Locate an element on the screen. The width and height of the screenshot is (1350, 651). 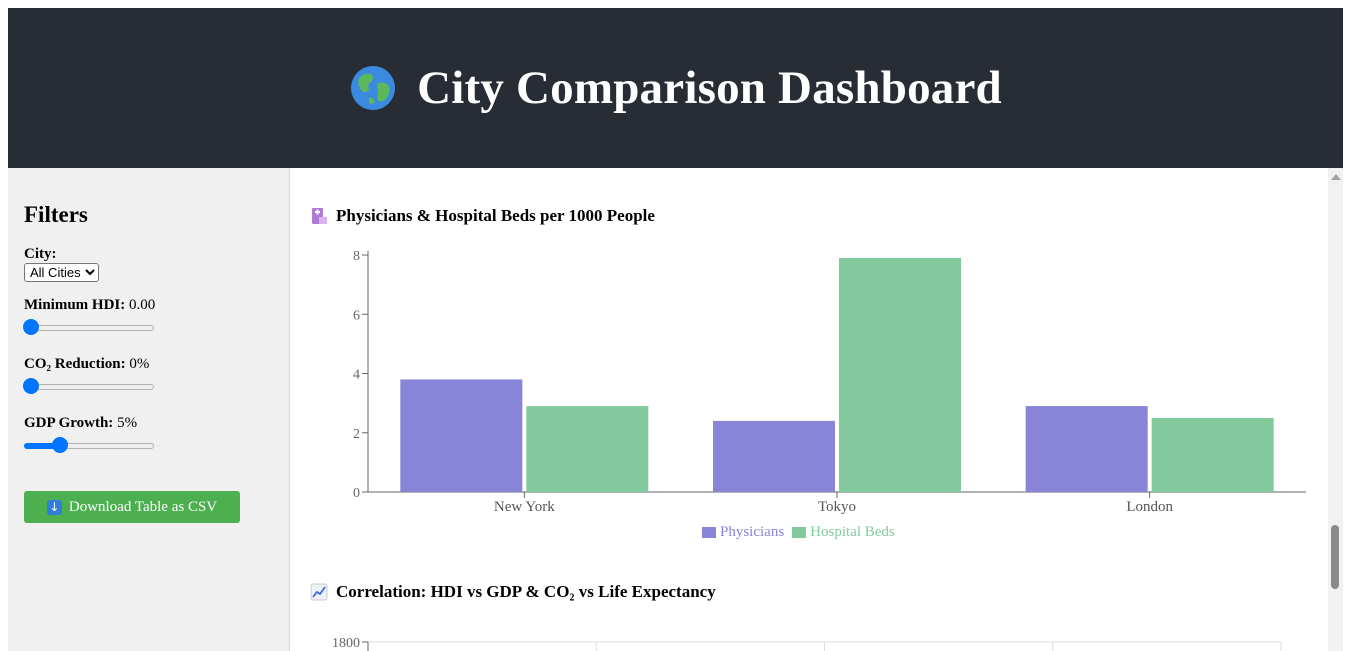
scrollbar is located at coordinates (1335, 409).